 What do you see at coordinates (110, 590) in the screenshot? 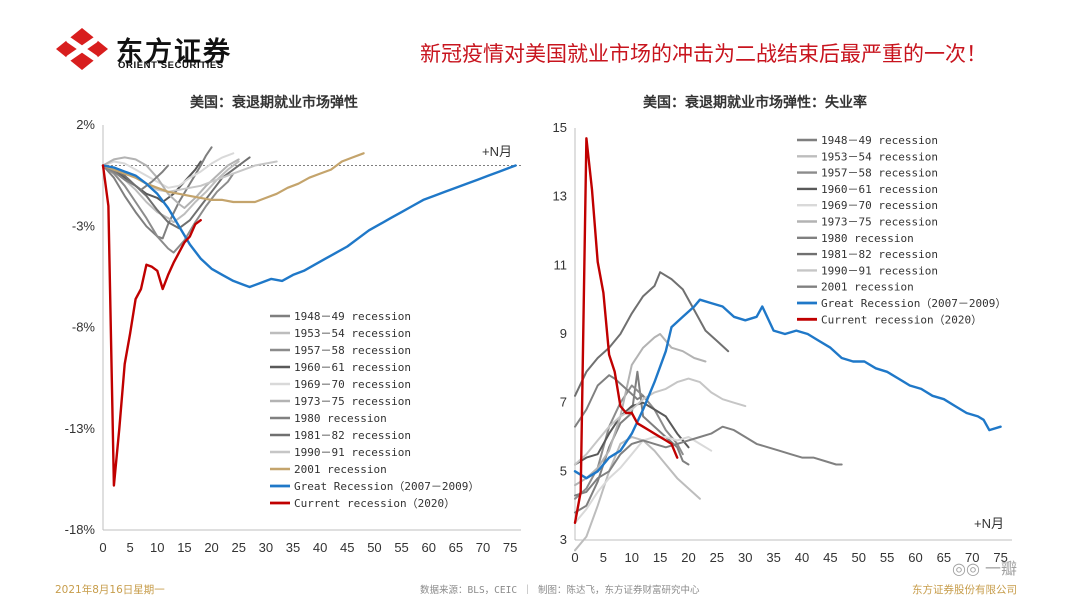
I see `footer-date: 2021年8月16日星期一` at bounding box center [110, 590].